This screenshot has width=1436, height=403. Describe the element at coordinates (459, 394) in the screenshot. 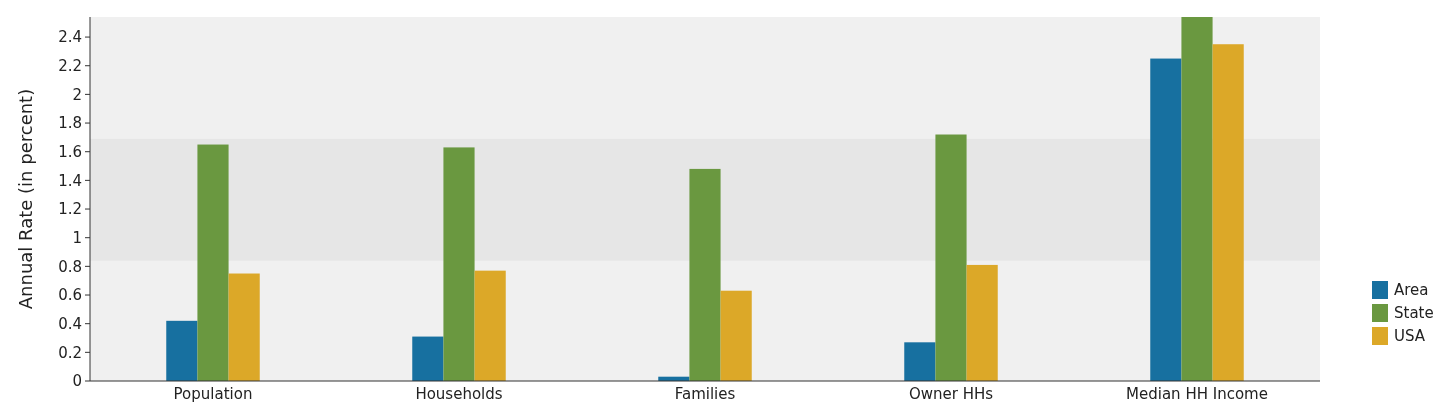

I see `x-tick-label: Households` at that location.